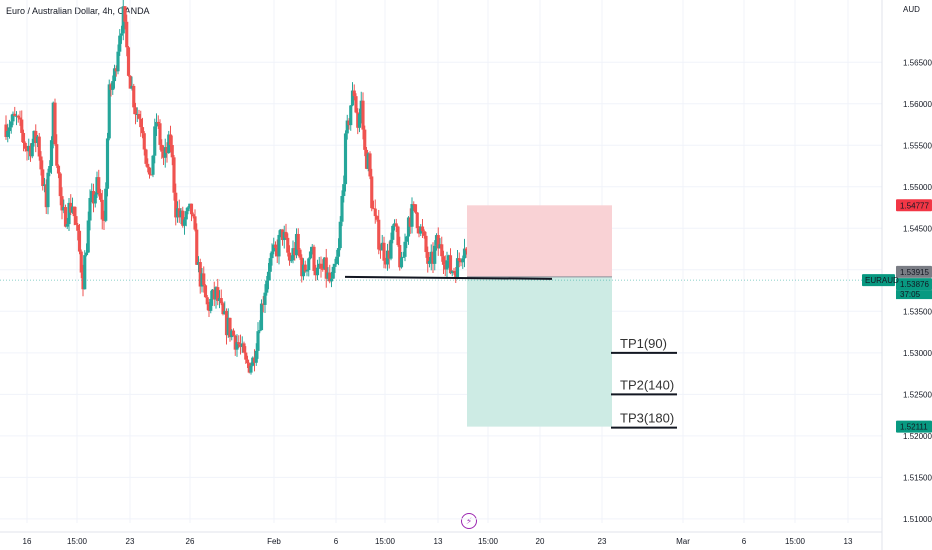 This screenshot has height=550, width=932. Describe the element at coordinates (914, 427) in the screenshot. I see `price-label-text: 1.52111` at that location.